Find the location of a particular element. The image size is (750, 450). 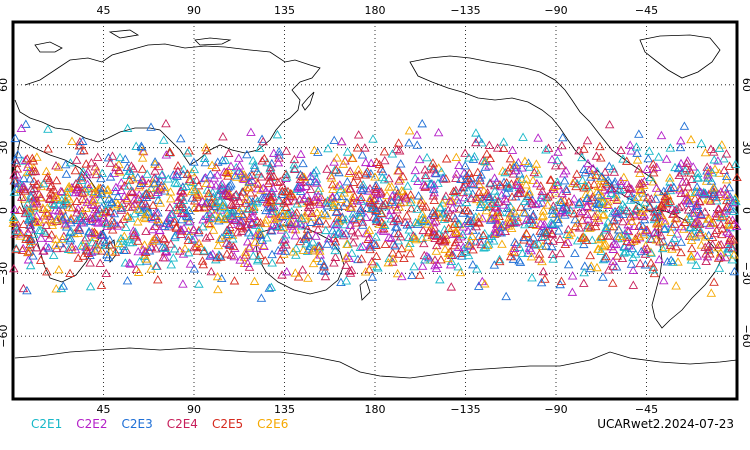

lon-tick-label: 135 is located at coordinates (284, 10).